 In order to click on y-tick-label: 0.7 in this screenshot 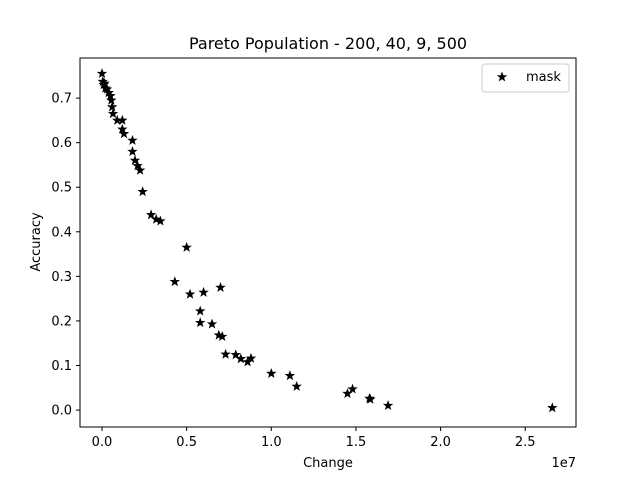, I will do `click(61, 99)`.